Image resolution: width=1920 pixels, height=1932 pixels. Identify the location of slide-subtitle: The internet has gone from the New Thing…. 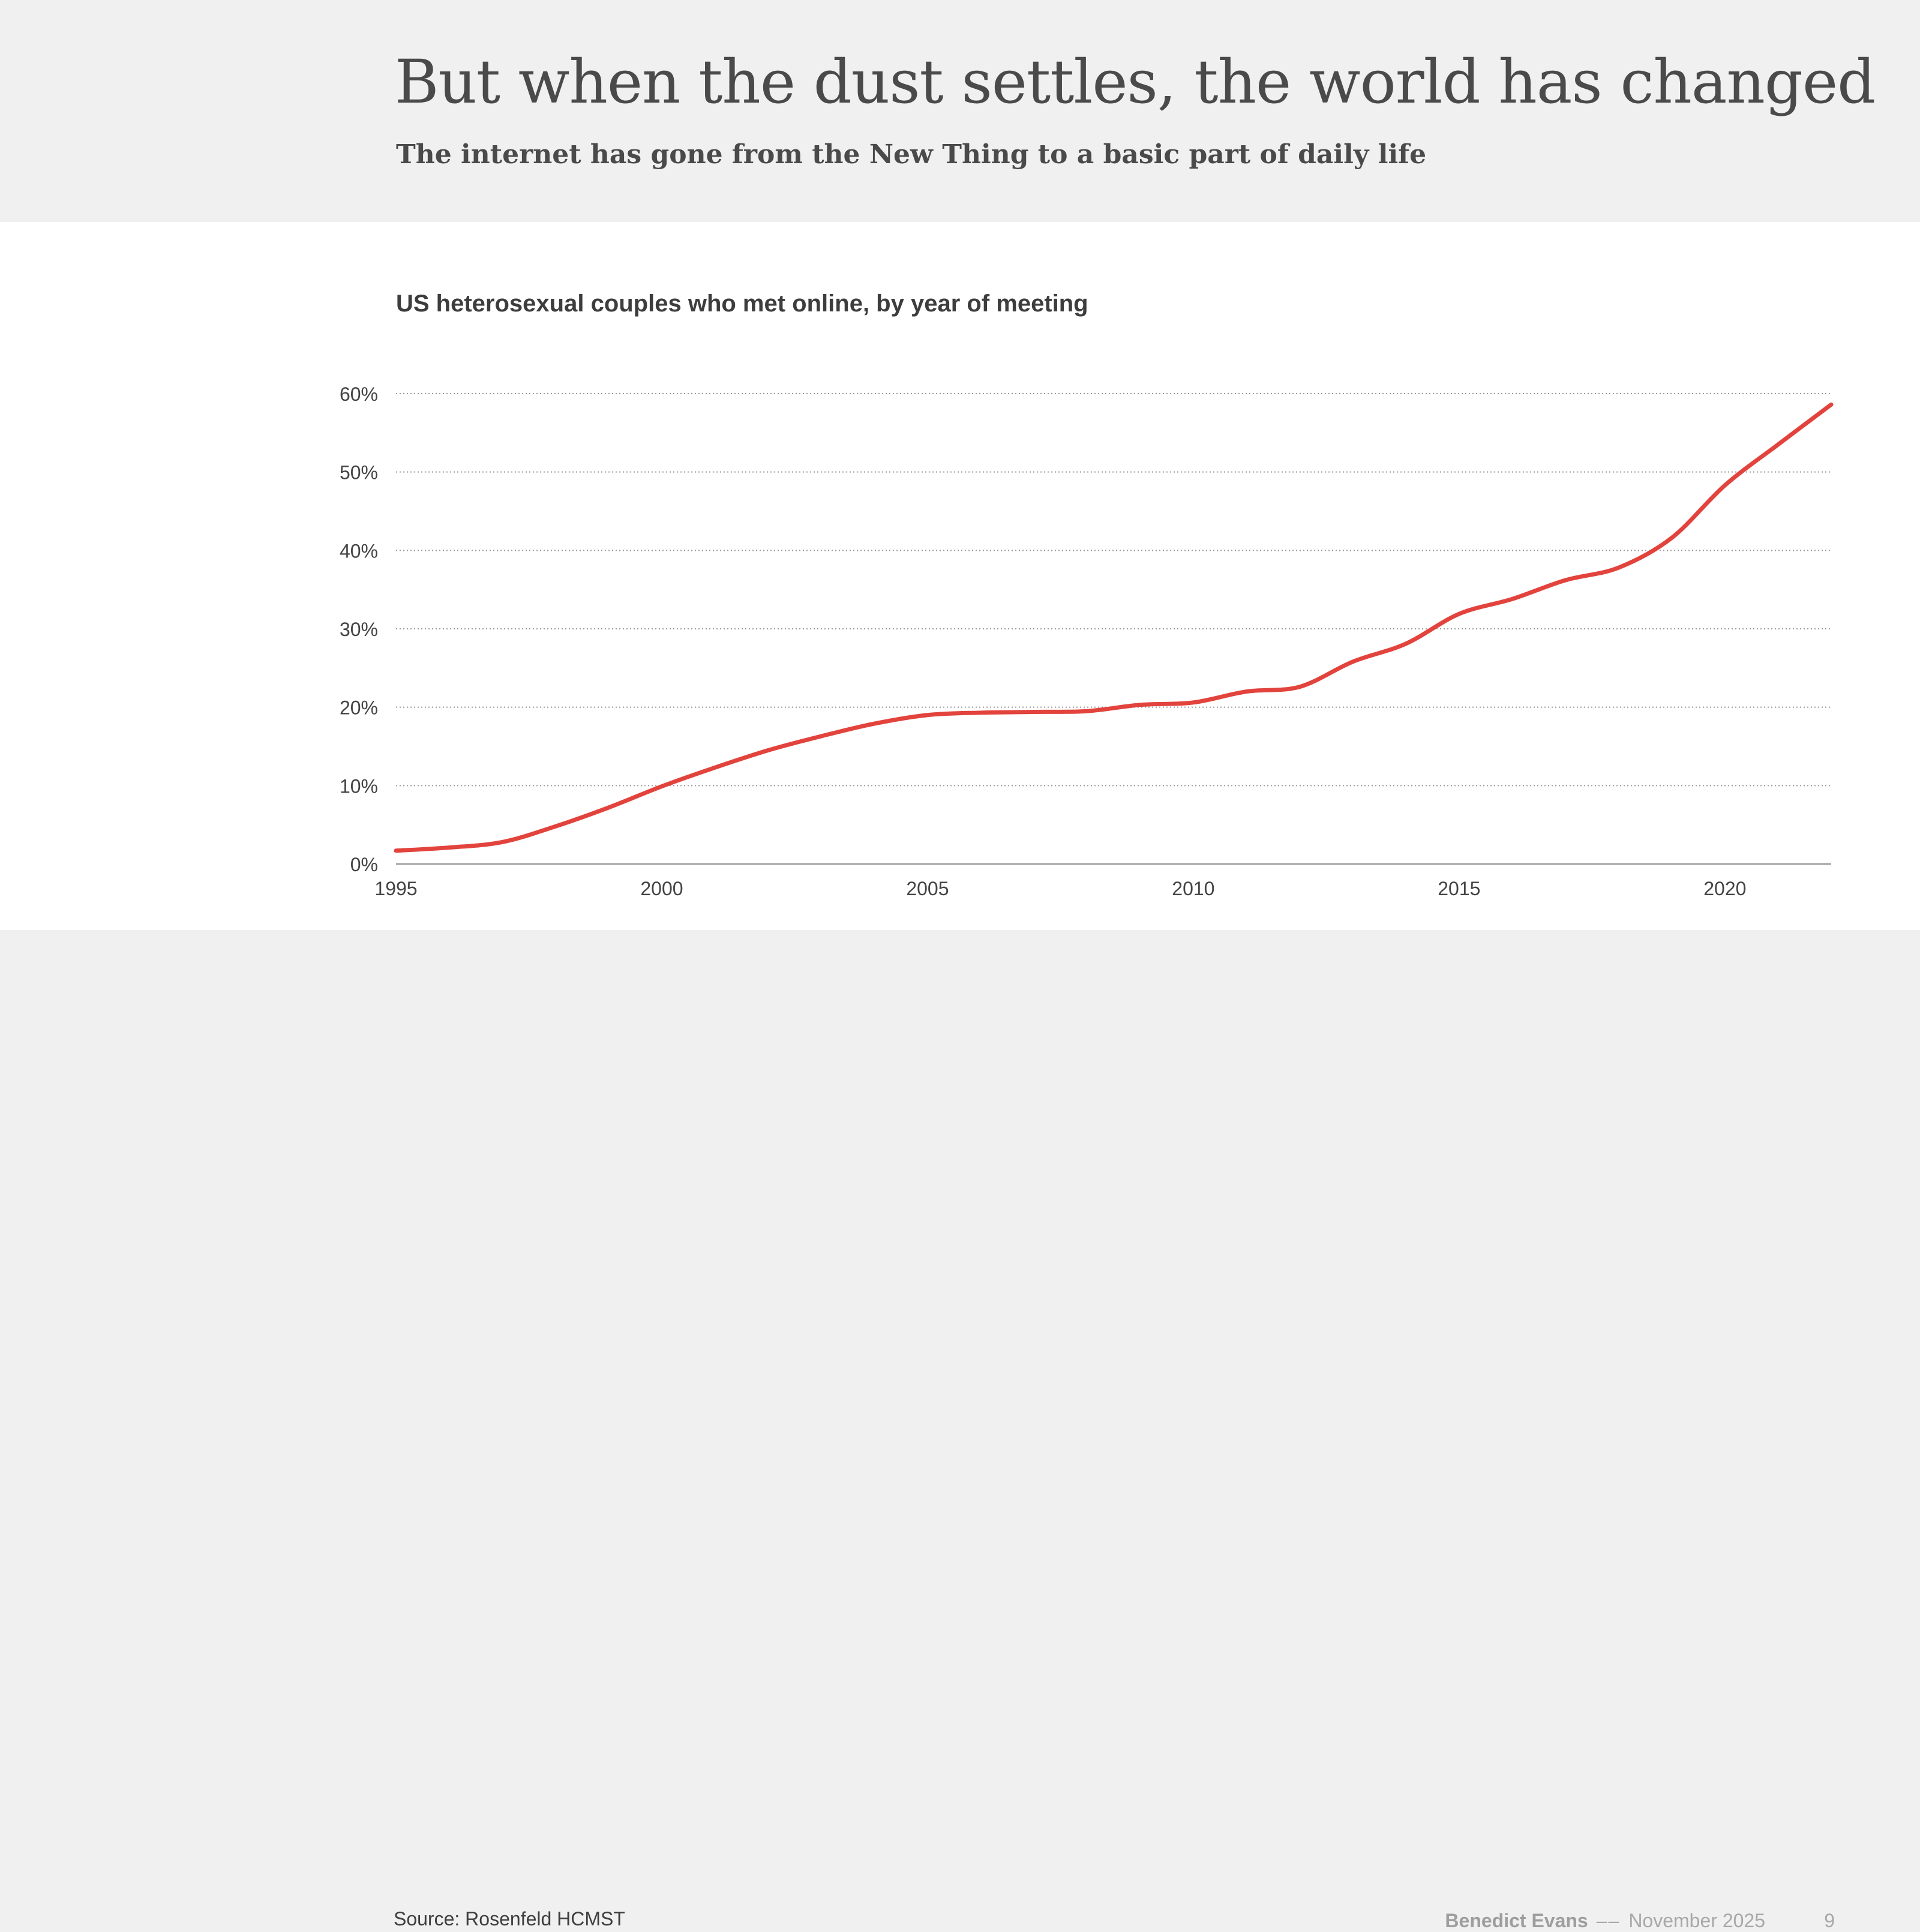
(911, 154).